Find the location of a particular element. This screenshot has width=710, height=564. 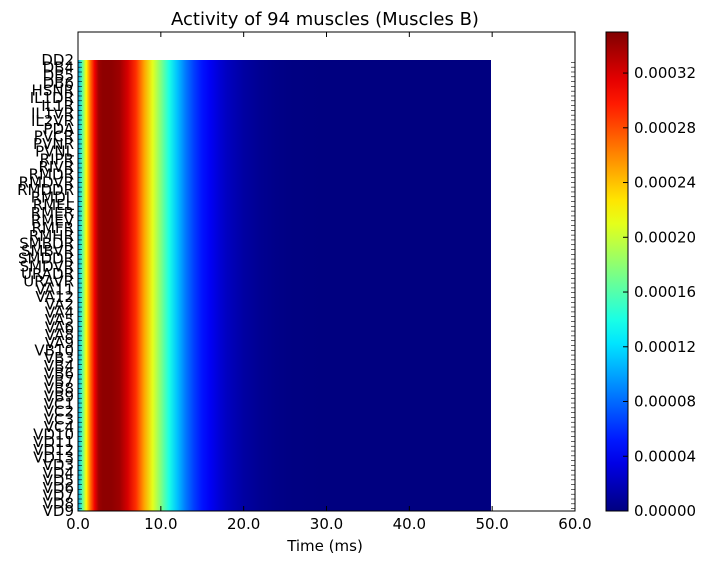

row-label: IL2VR is located at coordinates (52, 121).